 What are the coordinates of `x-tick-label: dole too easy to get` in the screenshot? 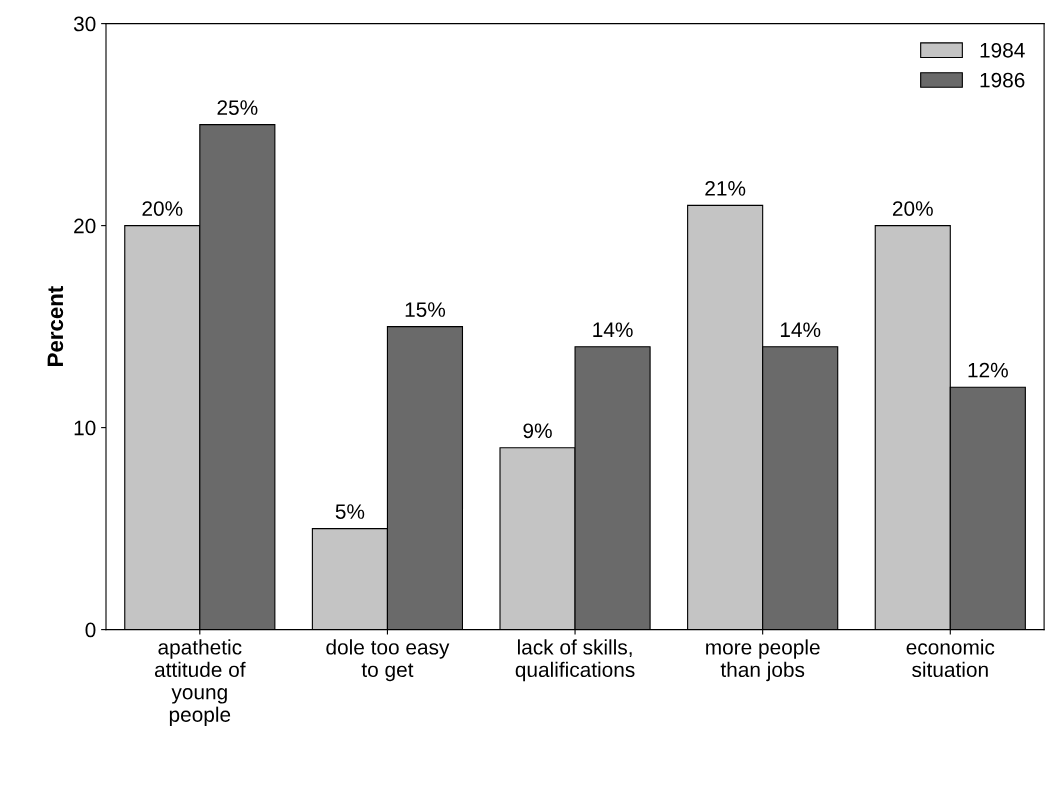 It's located at (388, 660).